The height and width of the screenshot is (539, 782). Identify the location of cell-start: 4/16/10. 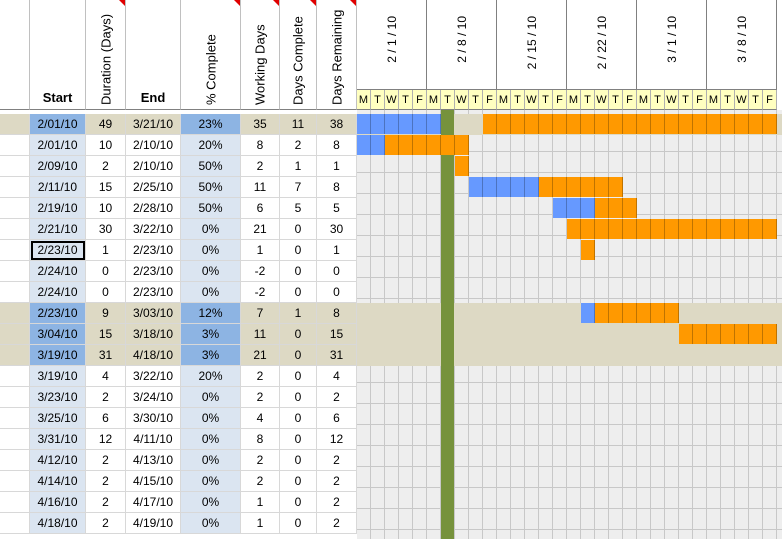
(58, 502).